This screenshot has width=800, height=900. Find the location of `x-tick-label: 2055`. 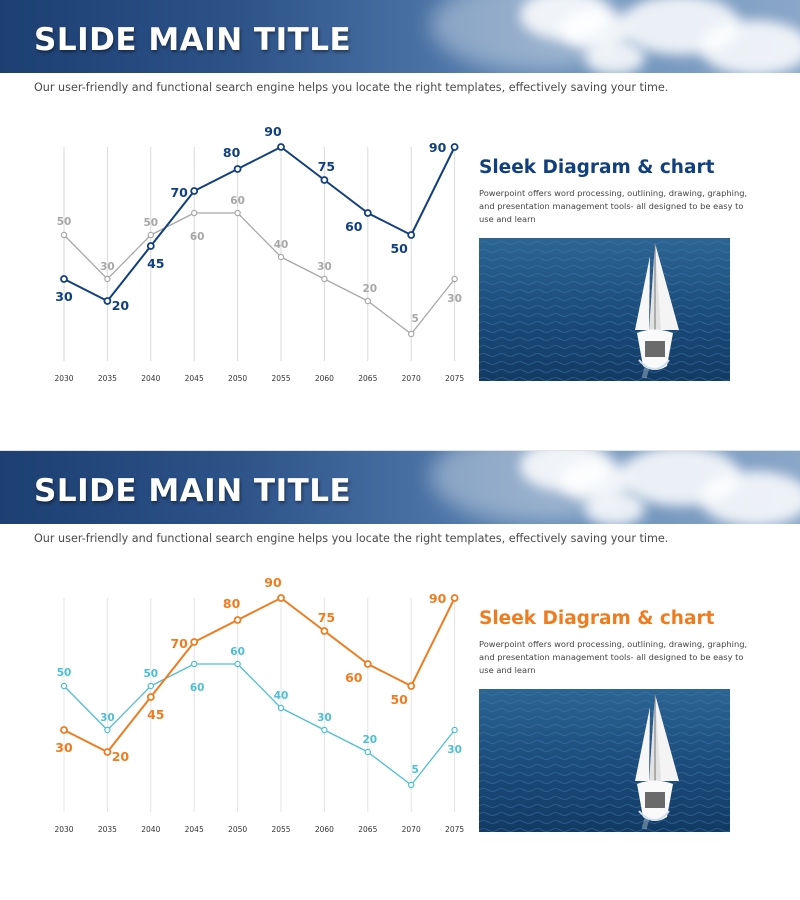

x-tick-label: 2055 is located at coordinates (280, 829).